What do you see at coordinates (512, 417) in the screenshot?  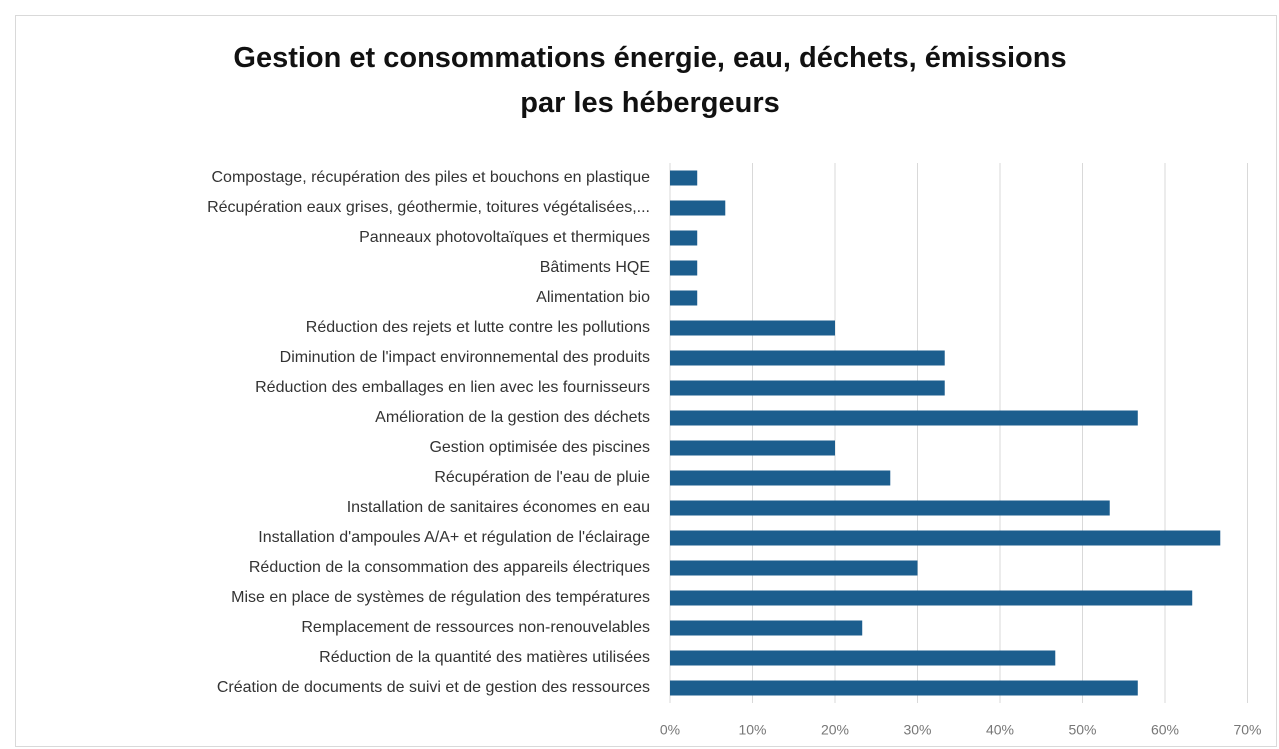 I see `y-tick-label: Amélioration de la gestion des déchets` at bounding box center [512, 417].